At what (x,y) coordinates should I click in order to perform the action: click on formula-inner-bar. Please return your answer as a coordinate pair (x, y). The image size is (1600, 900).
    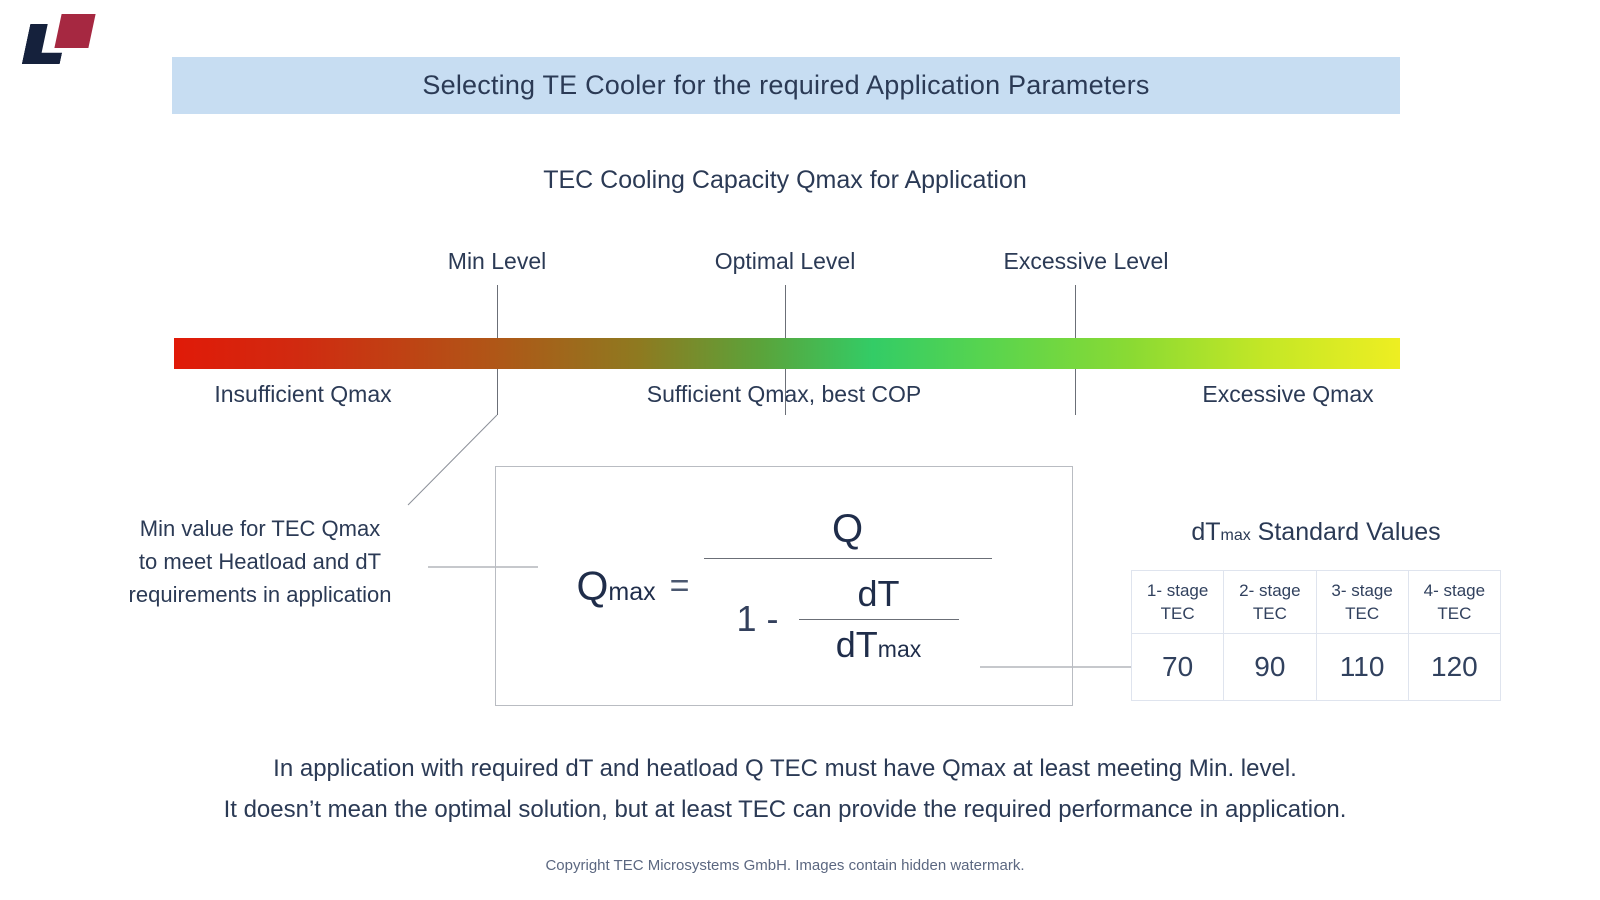
    Looking at the image, I should click on (878, 619).